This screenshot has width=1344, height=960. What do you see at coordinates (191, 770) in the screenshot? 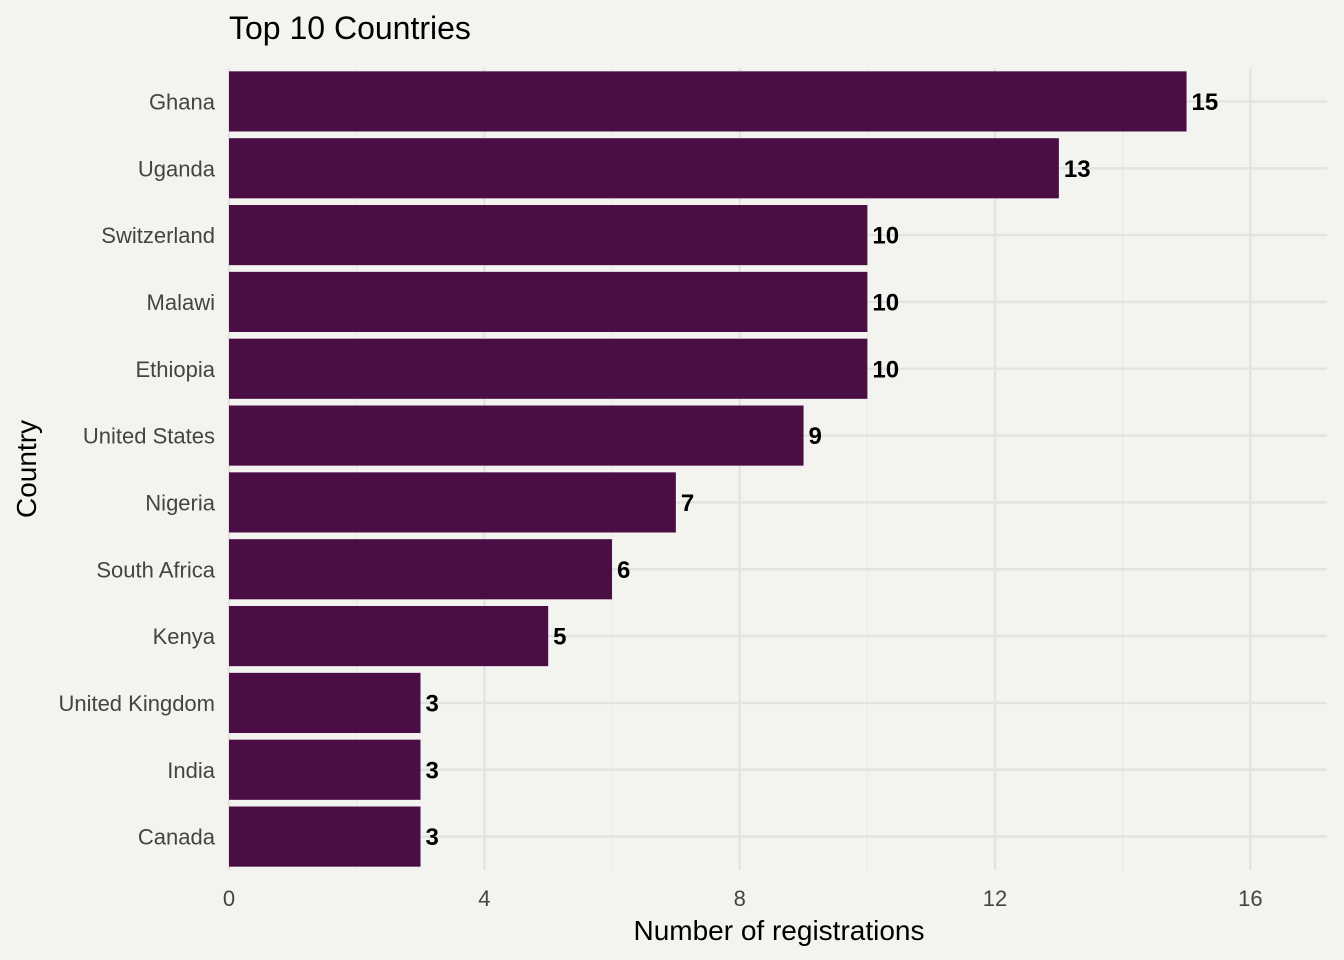
I see `y-tick-label: India` at bounding box center [191, 770].